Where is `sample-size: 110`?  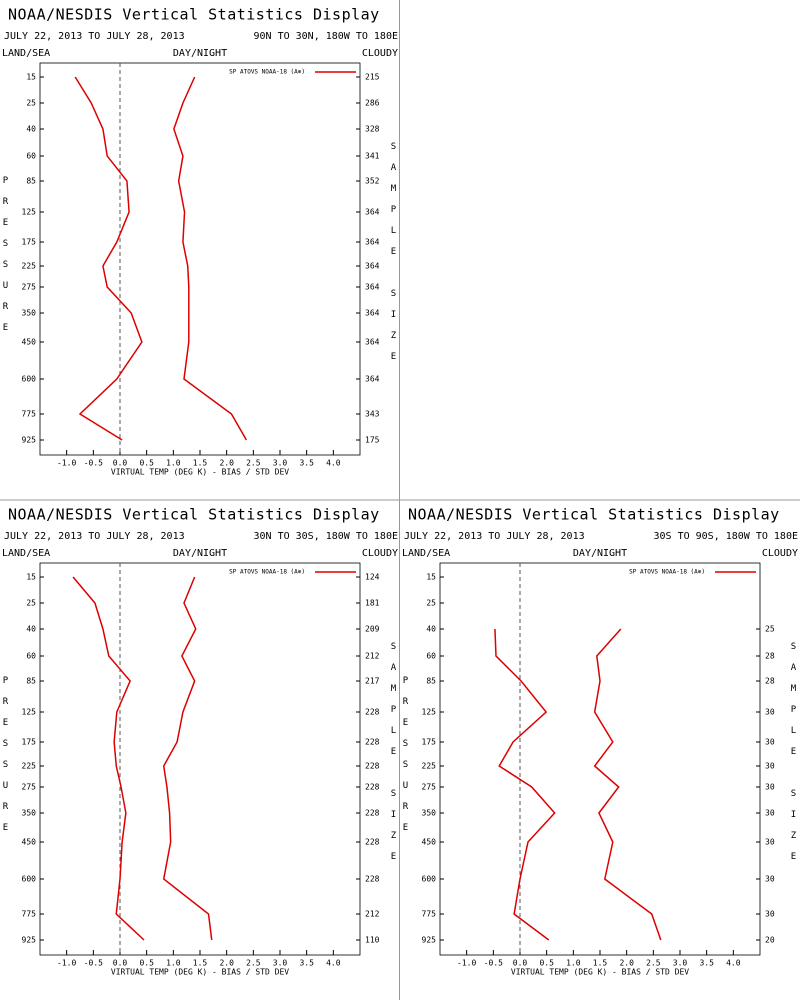 sample-size: 110 is located at coordinates (372, 940).